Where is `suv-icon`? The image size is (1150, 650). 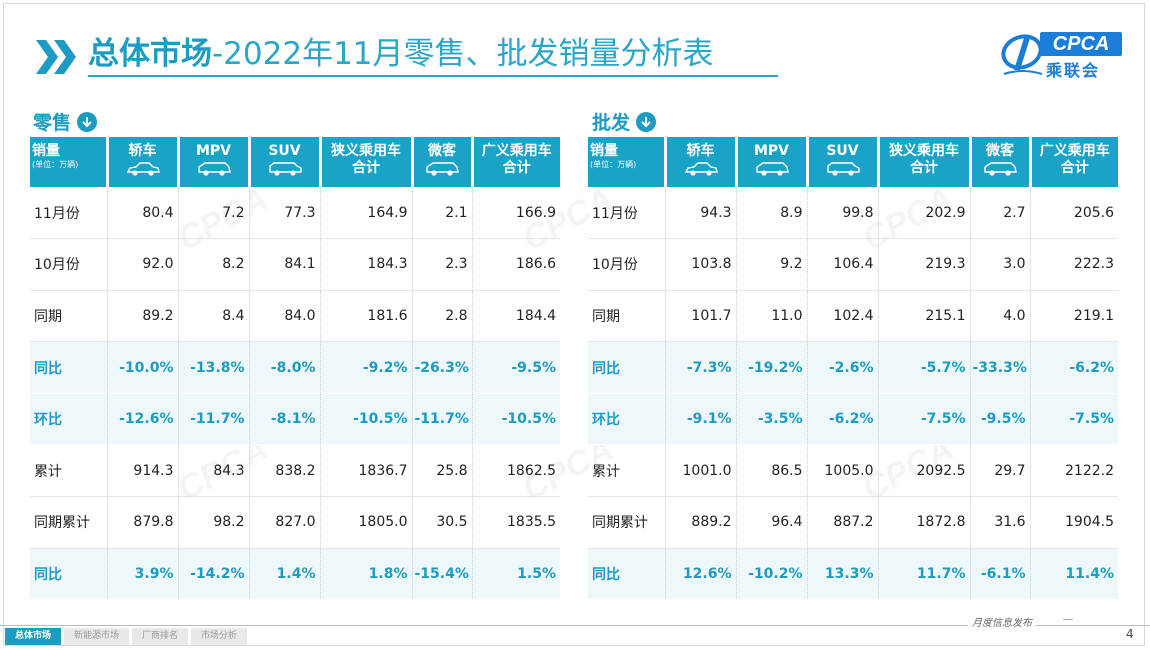 suv-icon is located at coordinates (843, 169).